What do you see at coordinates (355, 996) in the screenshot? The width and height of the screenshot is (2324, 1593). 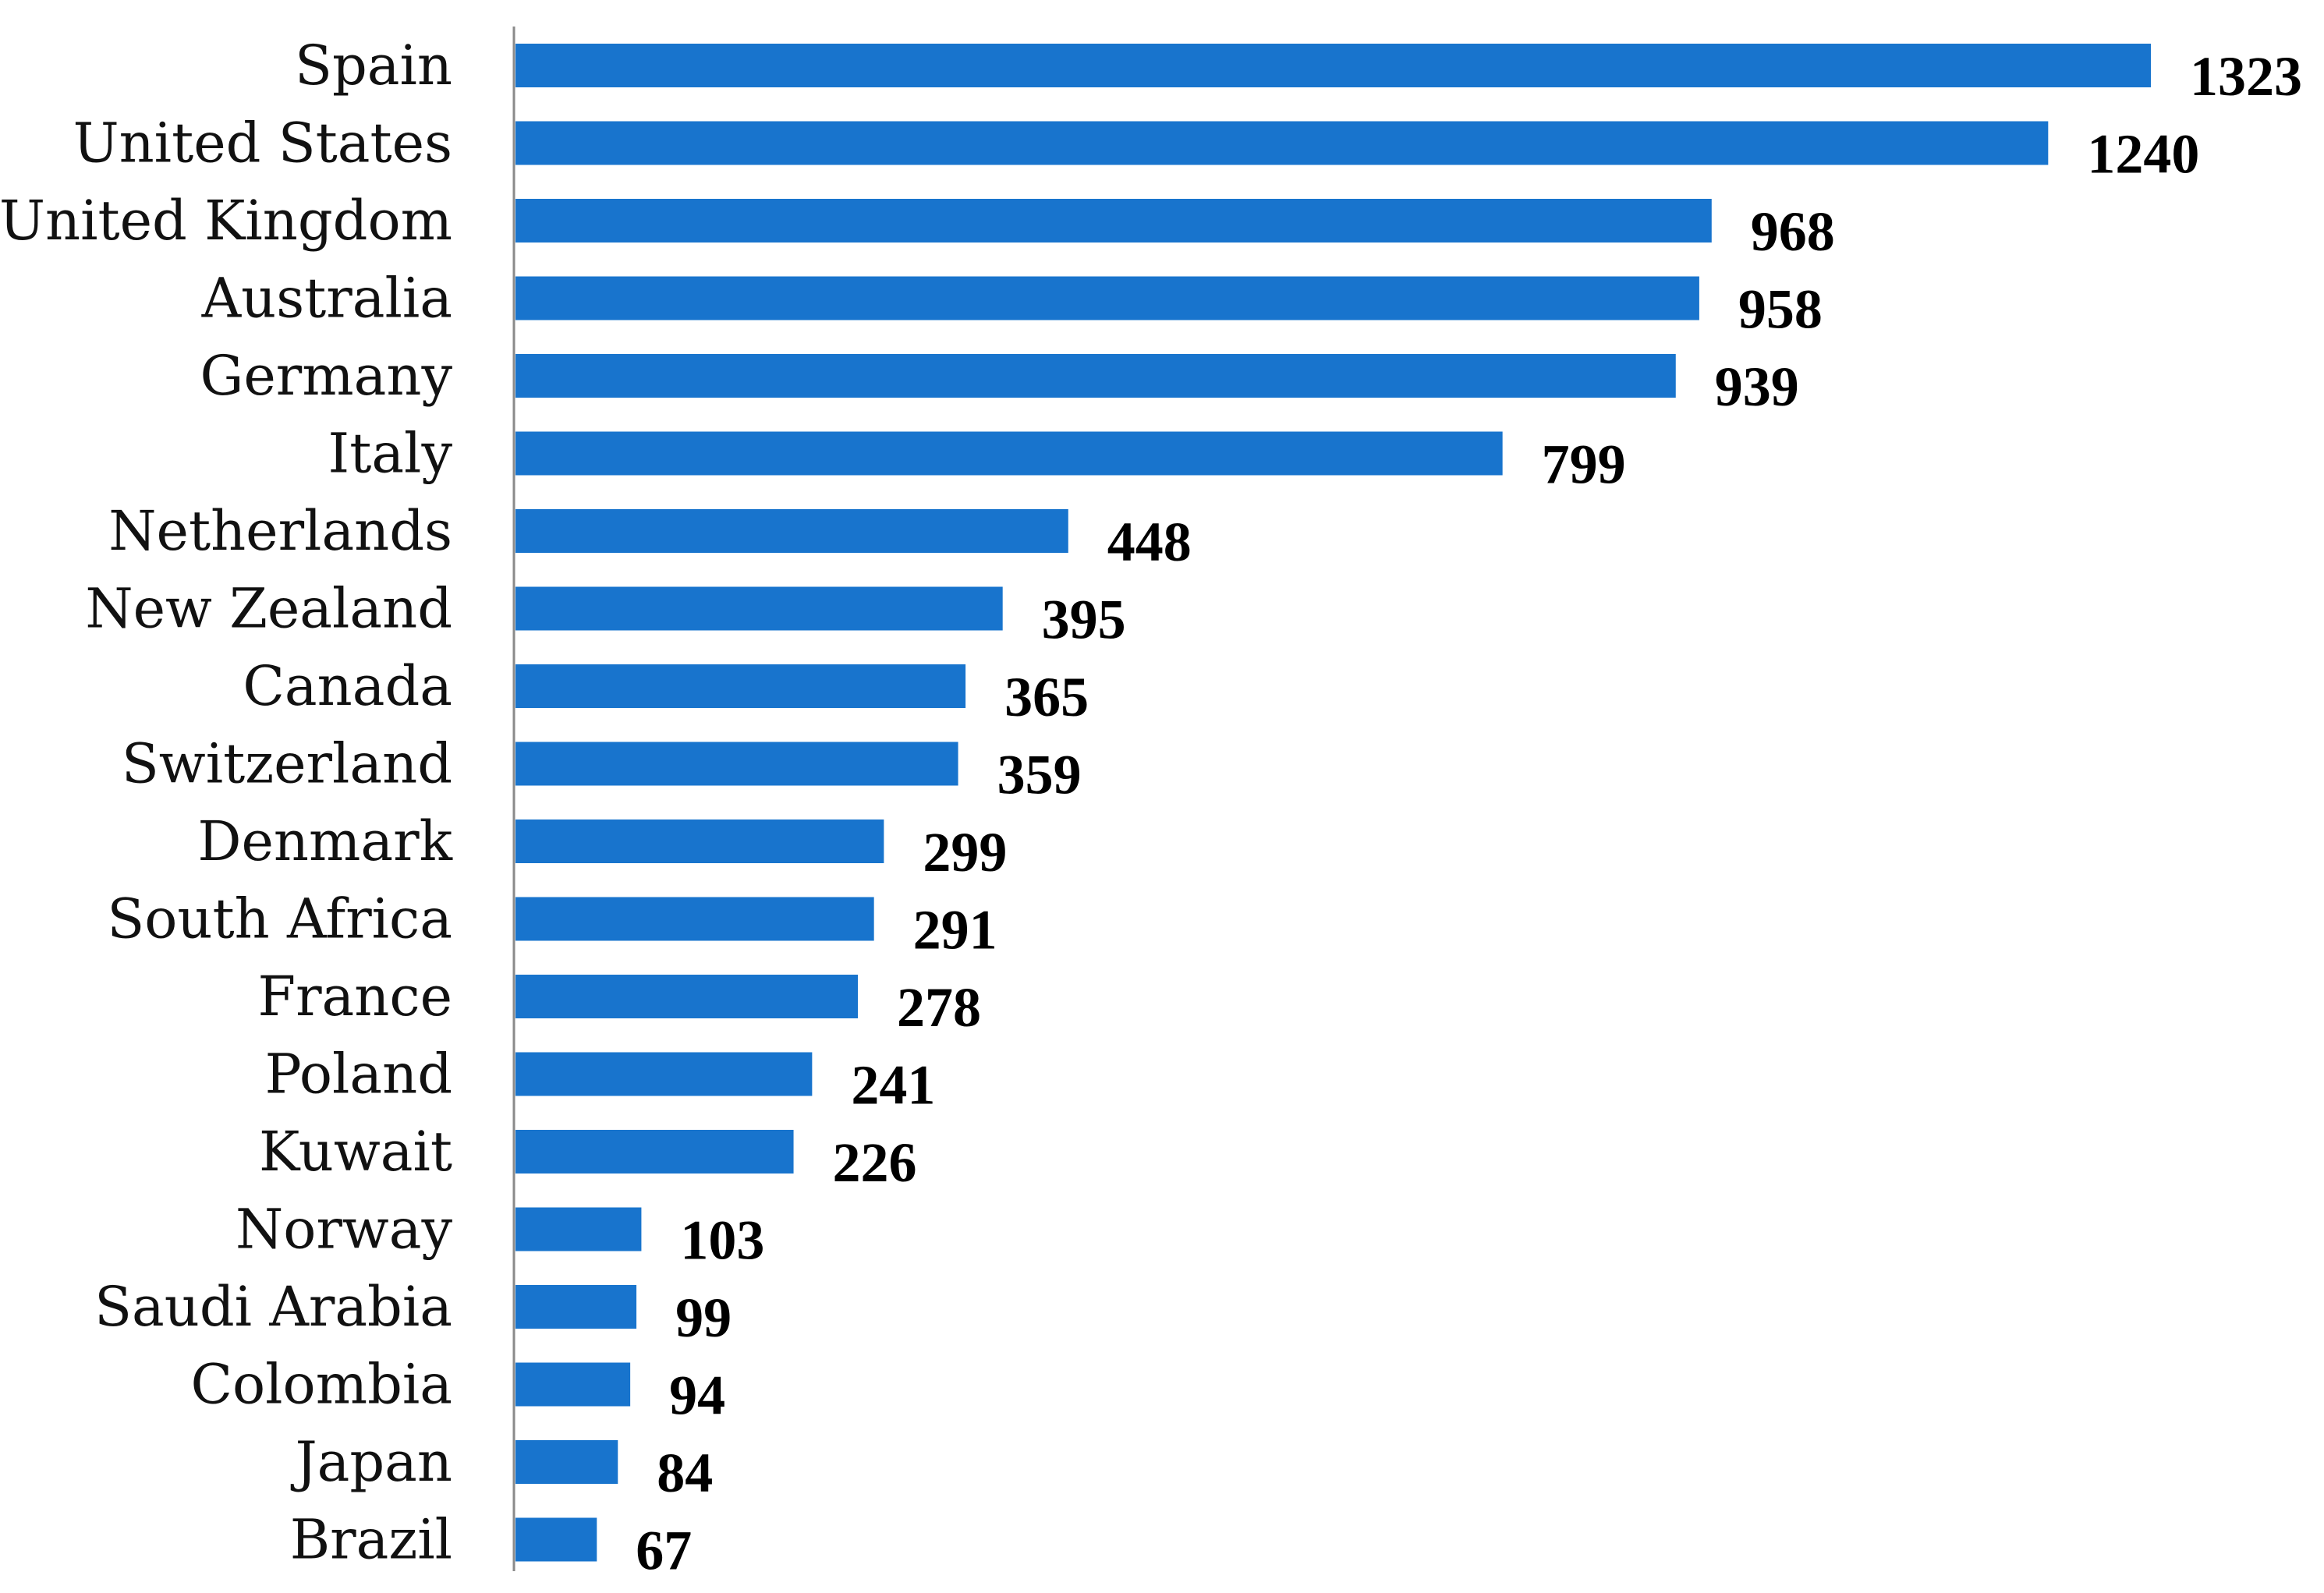 I see `category-label-france: France` at bounding box center [355, 996].